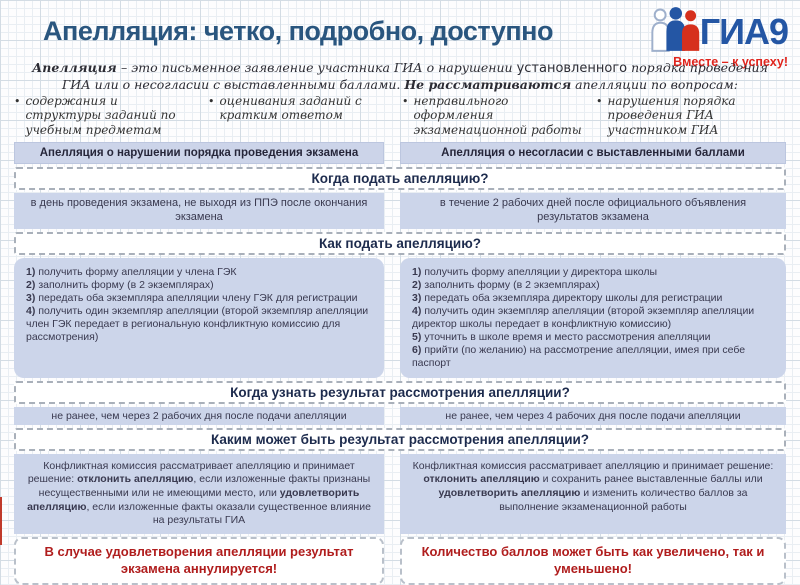 Image resolution: width=800 pixels, height=585 pixels. What do you see at coordinates (131, 271) in the screenshot?
I see `step-item: 1) получить форму апелляции у члена ГЭК` at bounding box center [131, 271].